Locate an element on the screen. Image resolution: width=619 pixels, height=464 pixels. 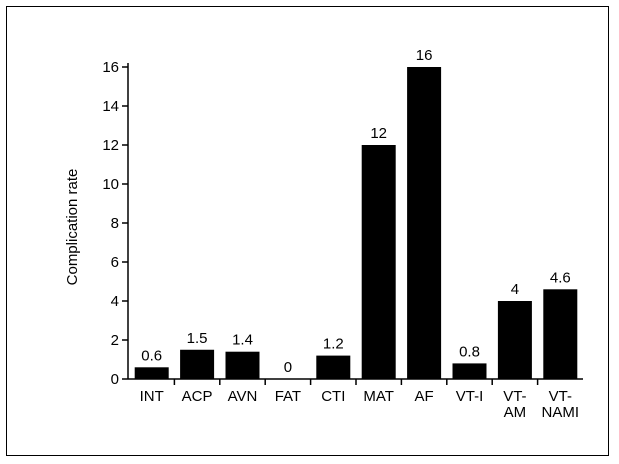
bar-value-label: 1.5 is located at coordinates (197, 338).